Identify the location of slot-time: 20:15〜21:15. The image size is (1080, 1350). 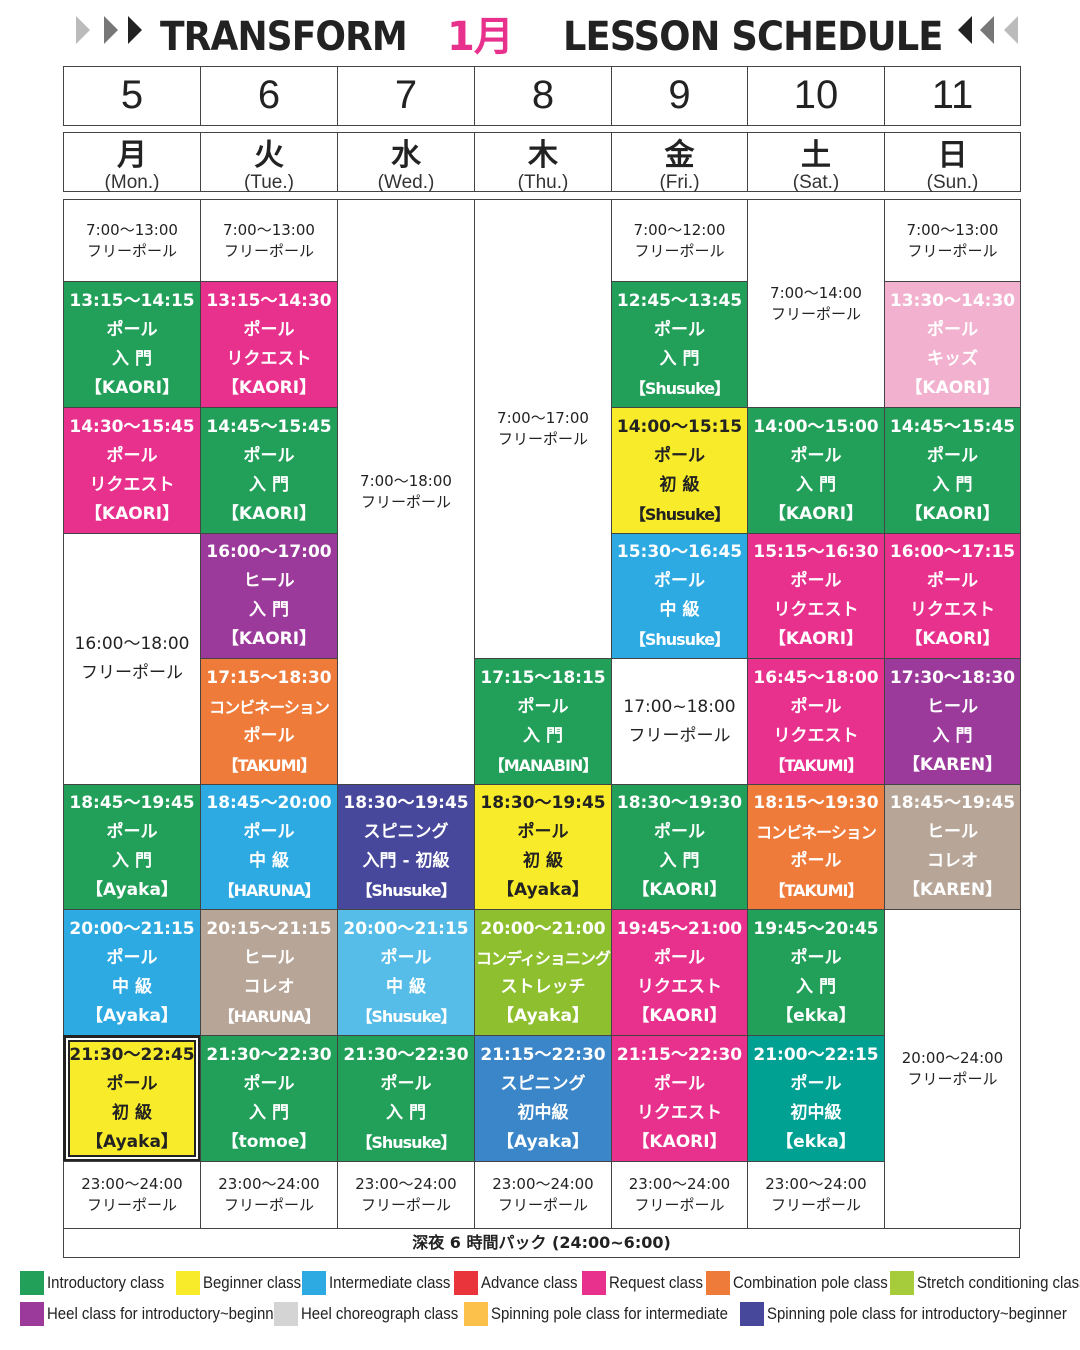
(269, 928).